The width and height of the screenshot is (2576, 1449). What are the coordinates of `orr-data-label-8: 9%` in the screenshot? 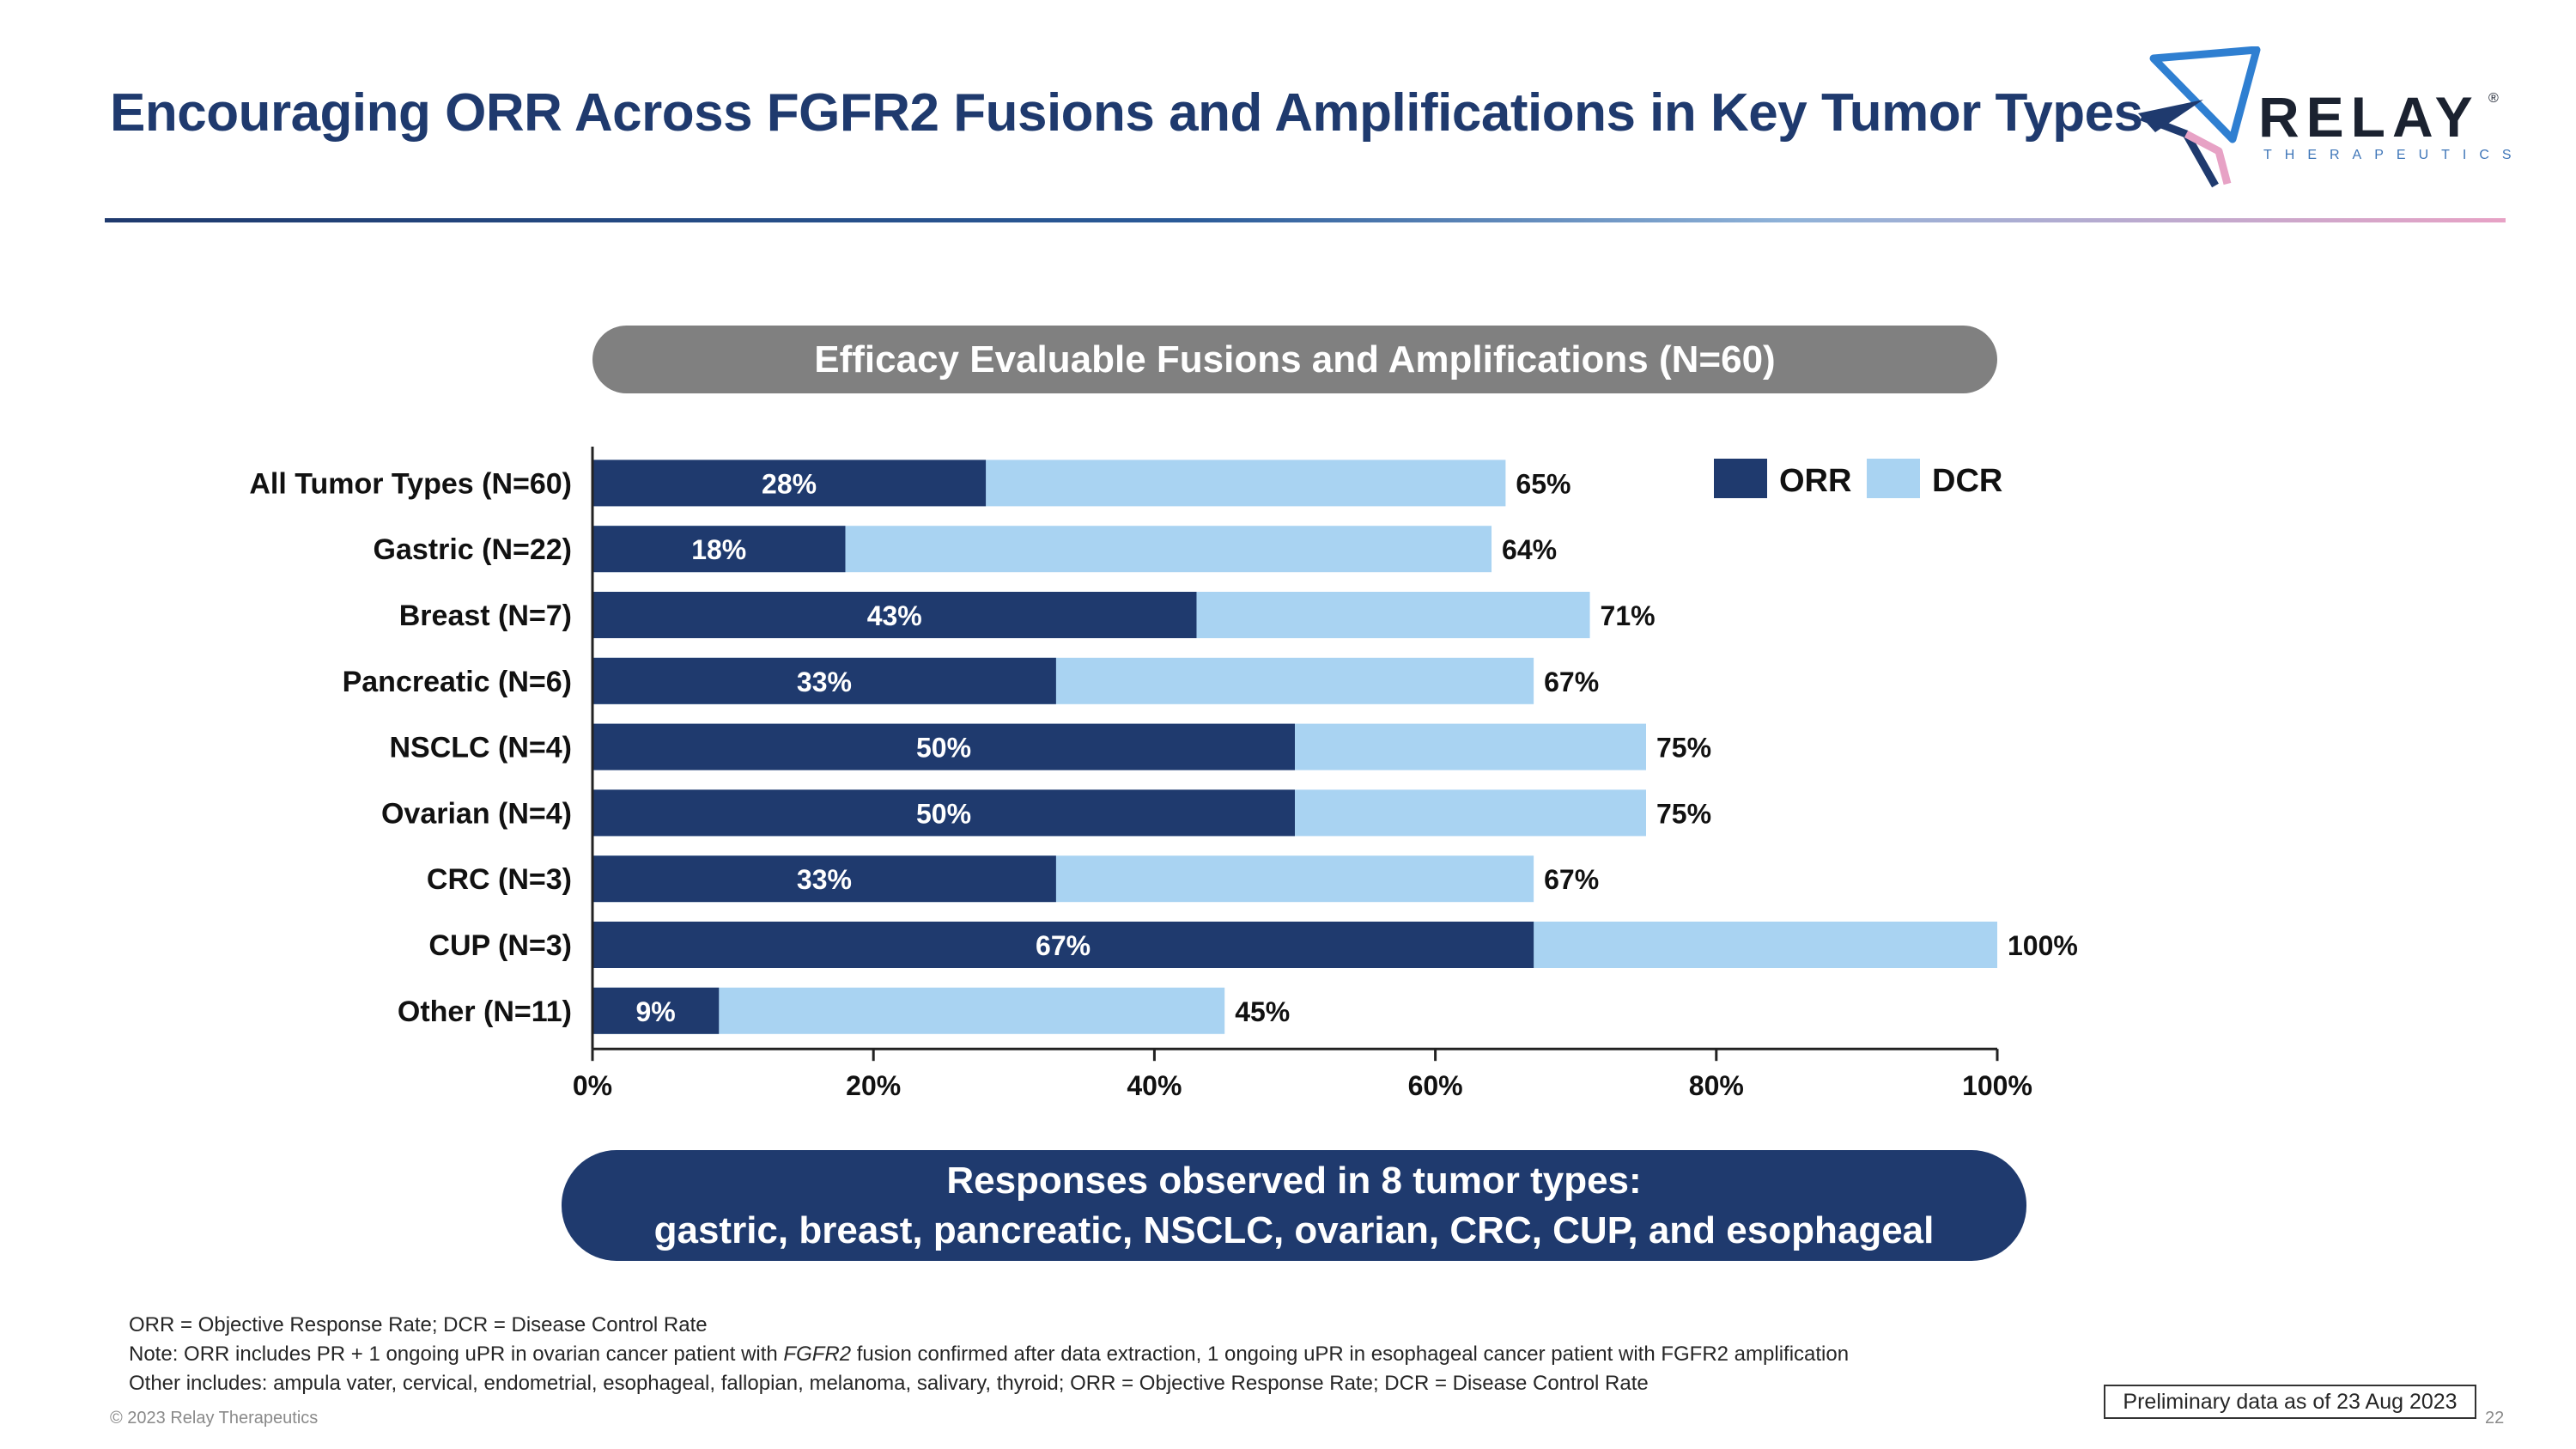 It's located at (655, 1011).